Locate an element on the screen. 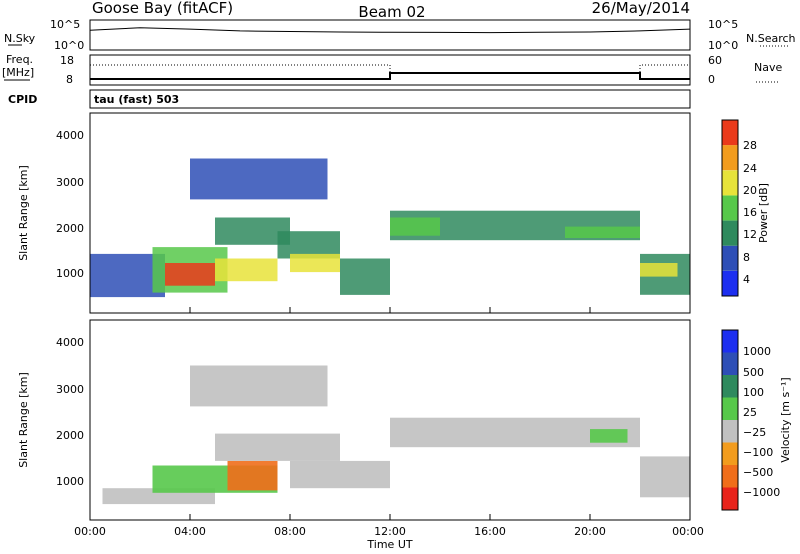  power-ytick-3000: 3000 is located at coordinates (70, 182).